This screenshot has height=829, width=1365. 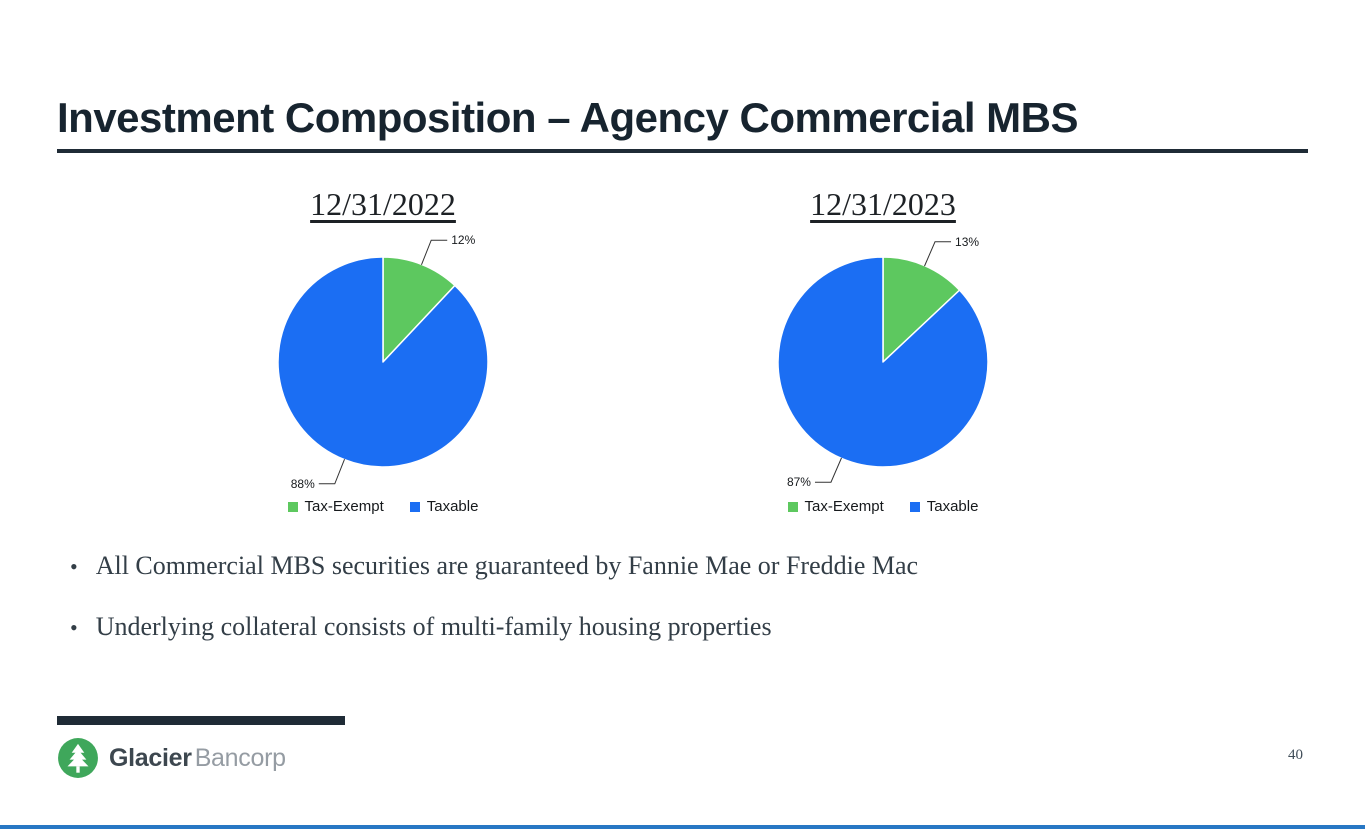 I want to click on chart-legend-2023: Tax-Exempt Taxable, so click(x=883, y=506).